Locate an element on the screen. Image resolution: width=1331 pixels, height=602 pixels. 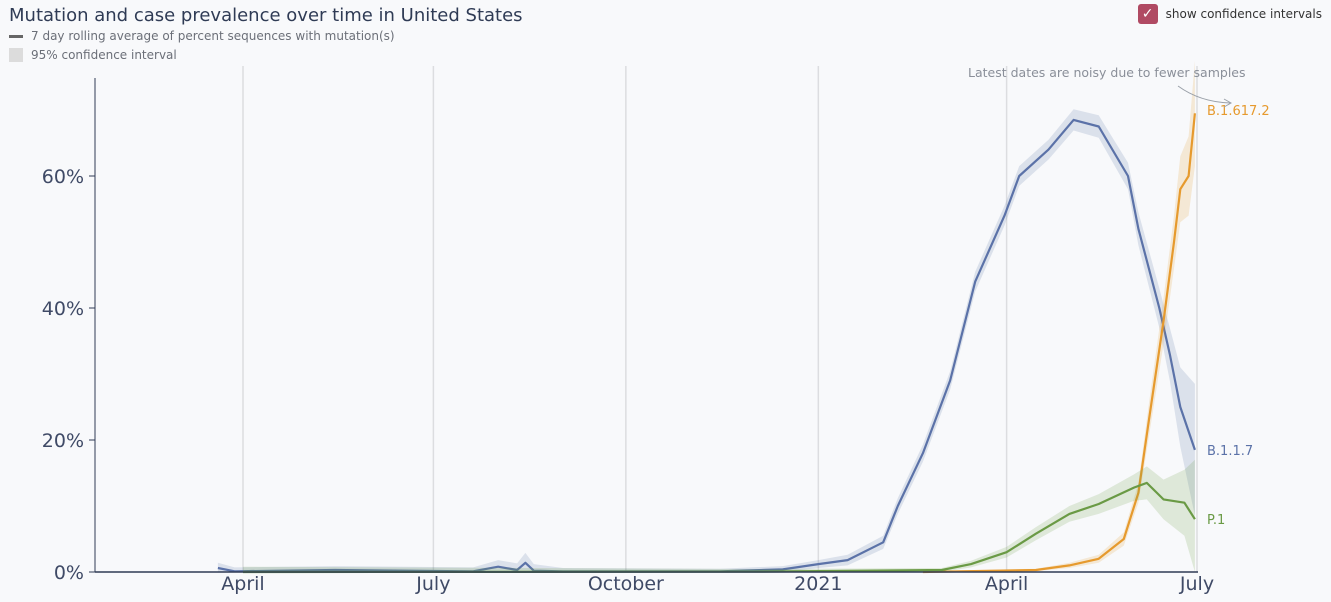
show-ci-label: show confidence intervals is located at coordinates (1243, 14).